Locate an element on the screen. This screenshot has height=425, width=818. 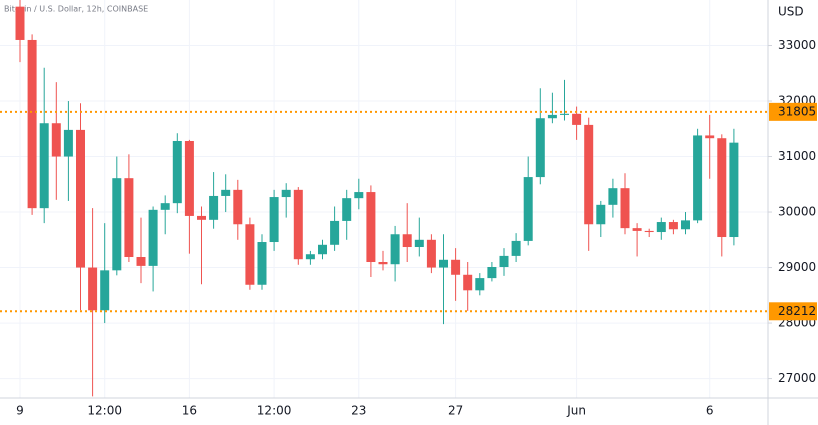
y-tick-label: 33000 is located at coordinates (797, 45).